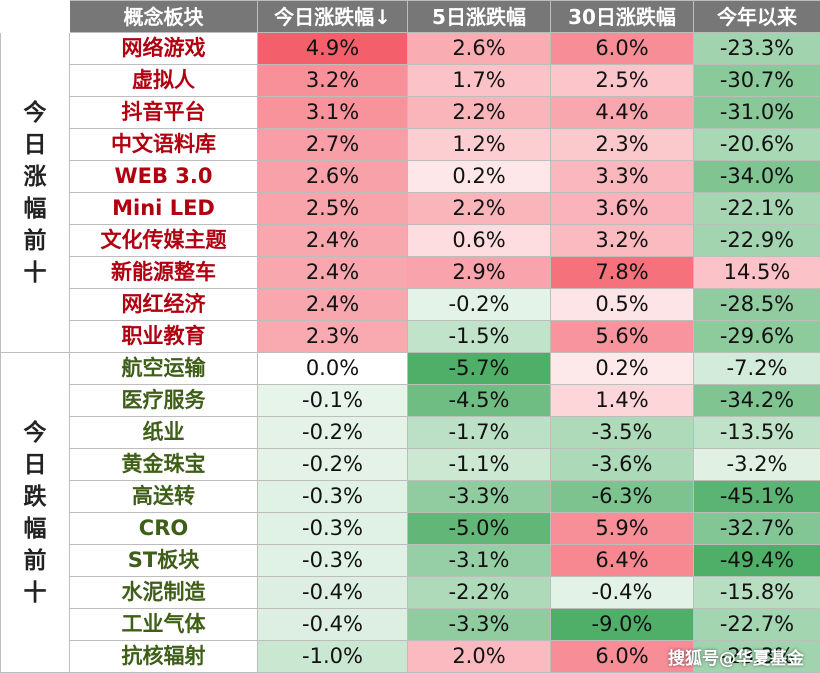 The width and height of the screenshot is (820, 673). I want to click on table-row: ST板块 -0.3% -3.1% 6.4% -49.4%, so click(410, 560).